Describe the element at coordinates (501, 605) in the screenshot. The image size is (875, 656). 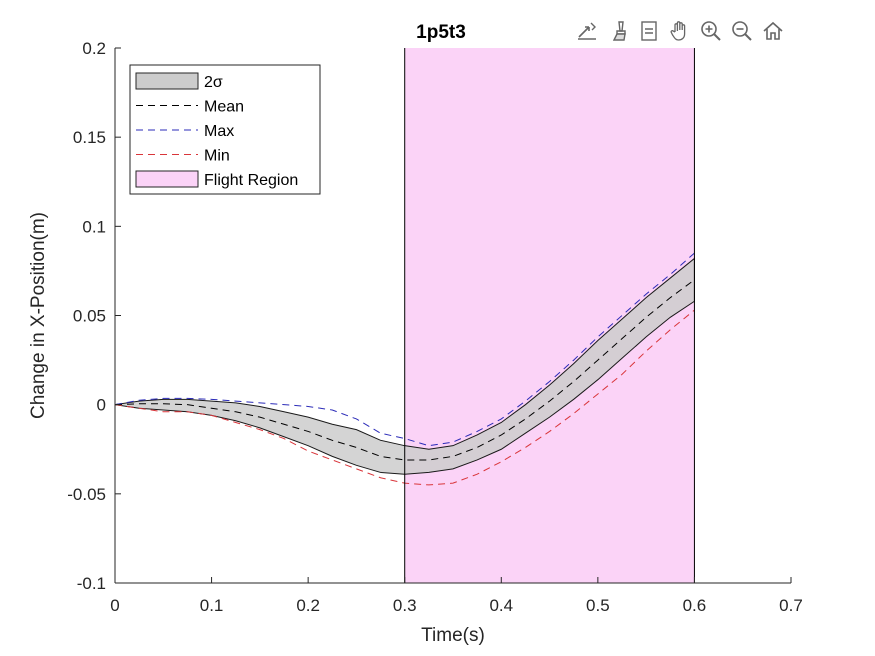
I see `x-tick-label: 0.4` at that location.